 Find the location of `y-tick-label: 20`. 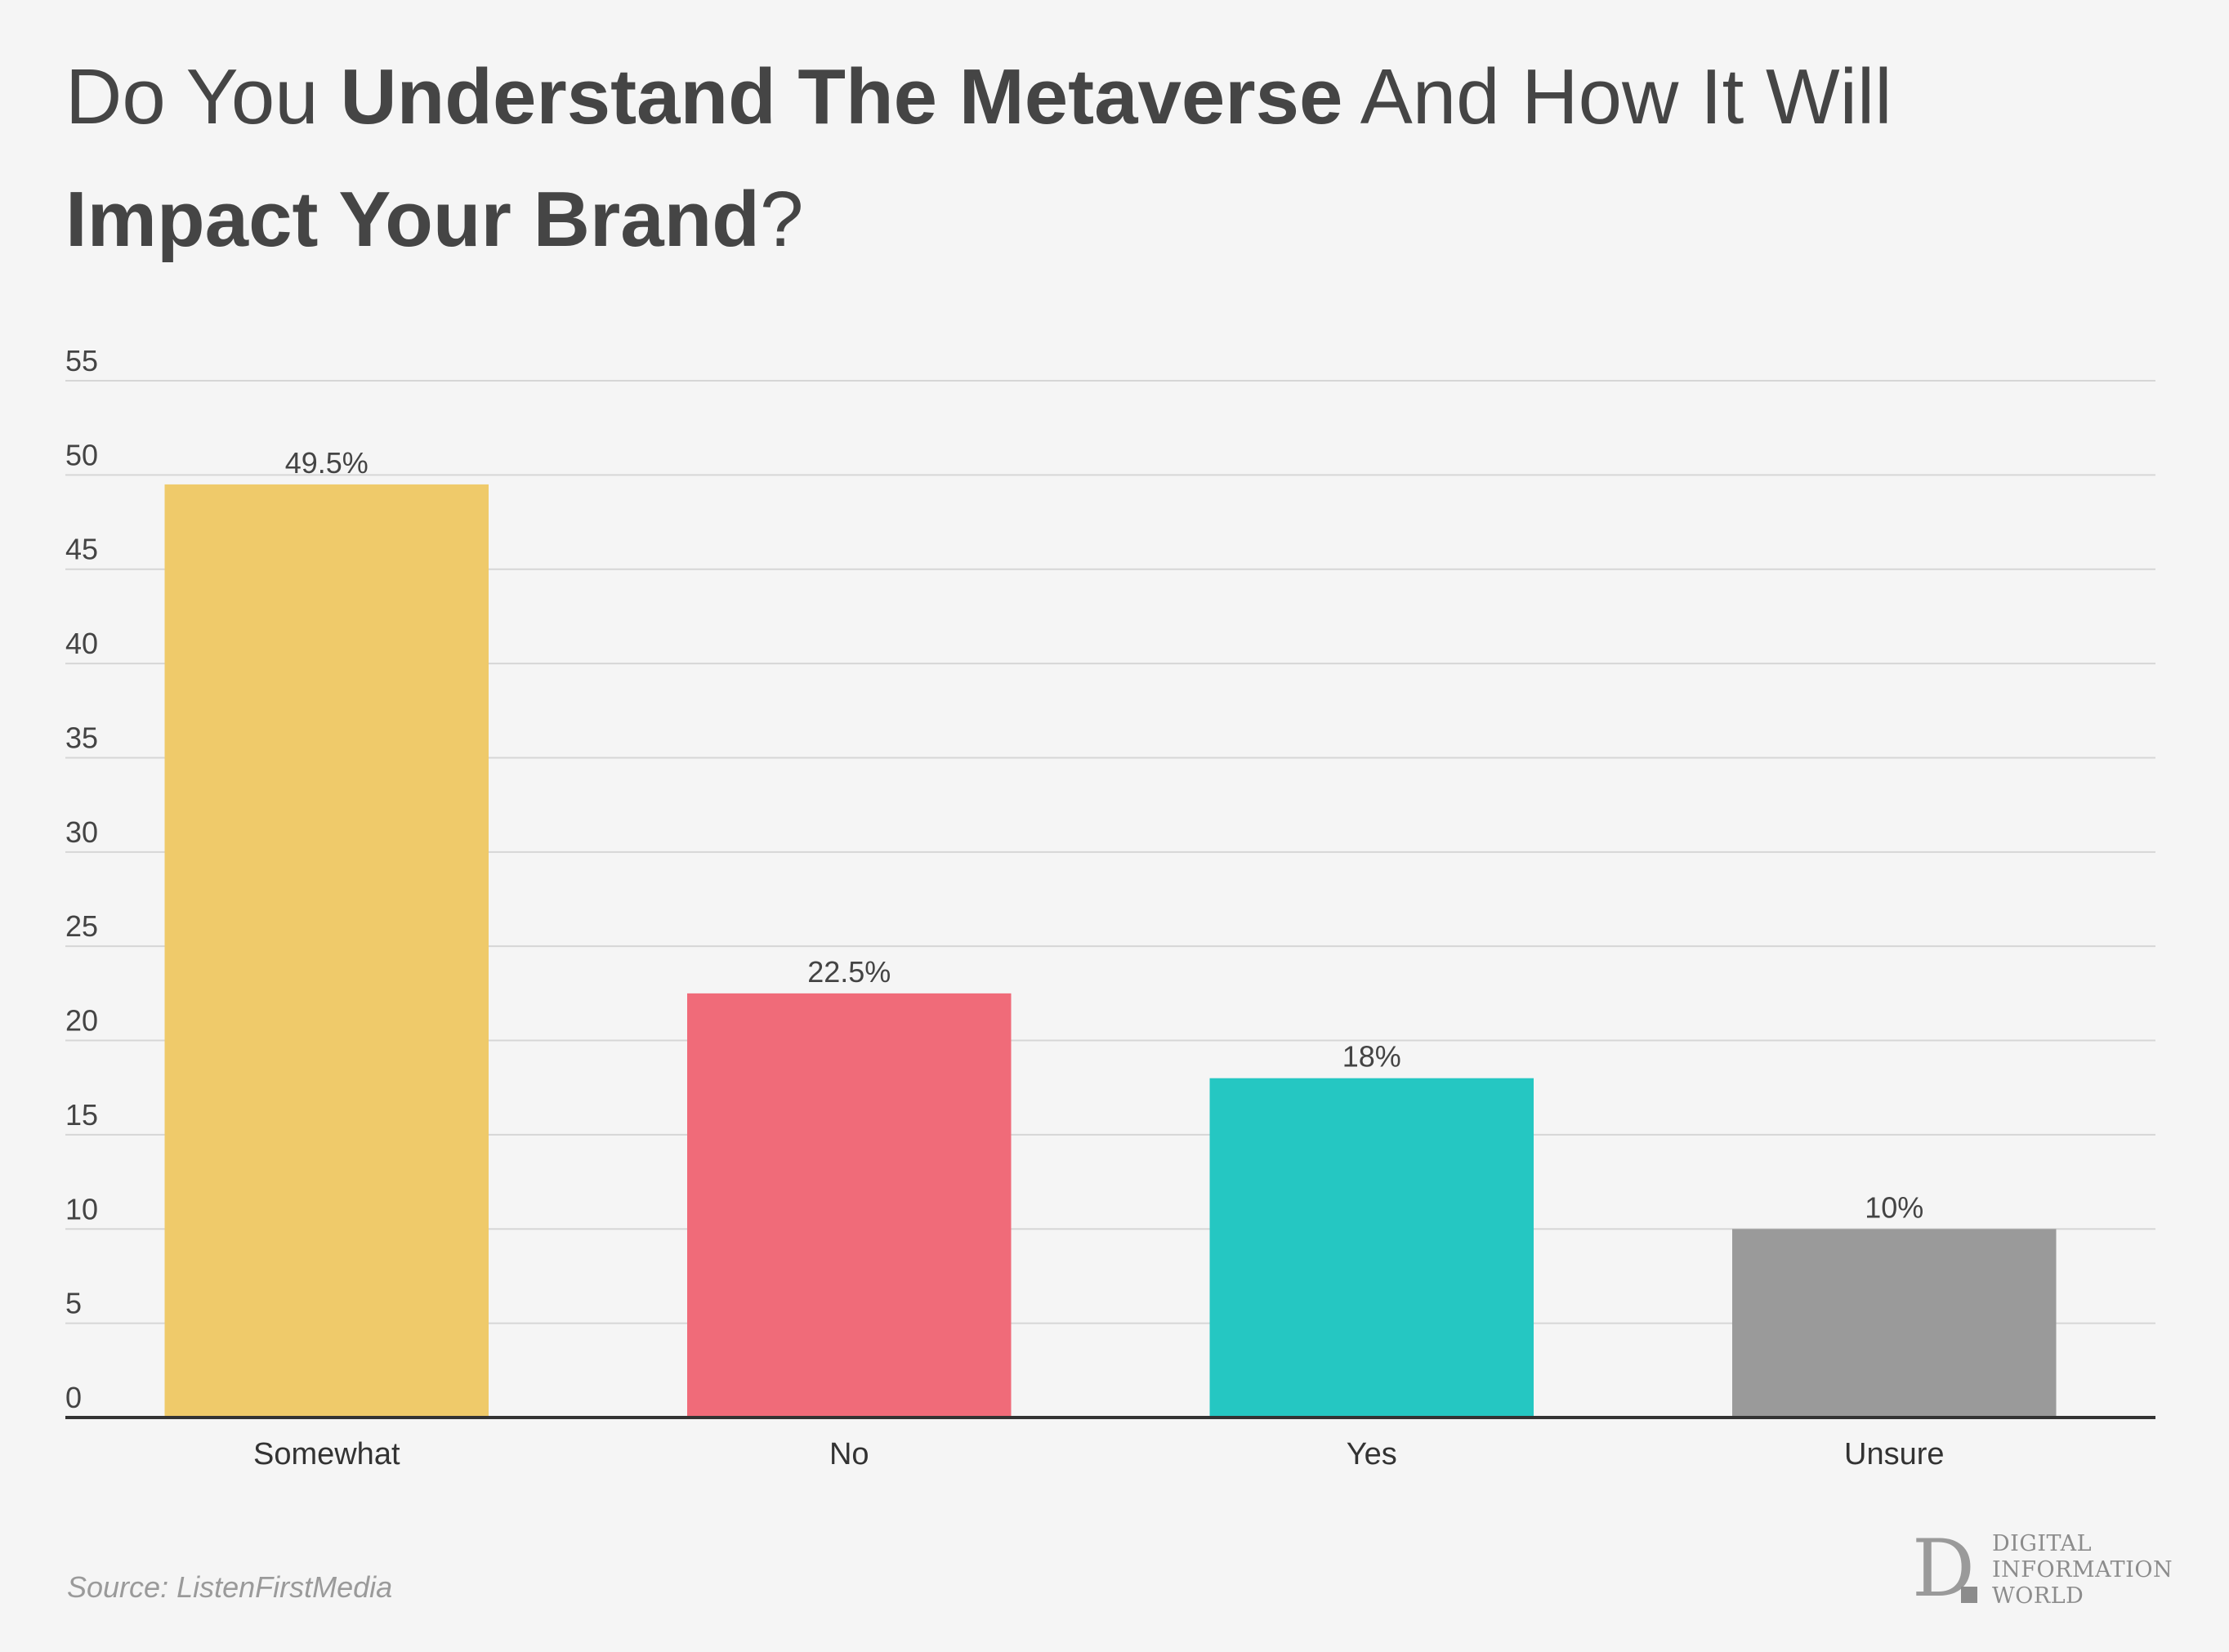

y-tick-label: 20 is located at coordinates (82, 1021).